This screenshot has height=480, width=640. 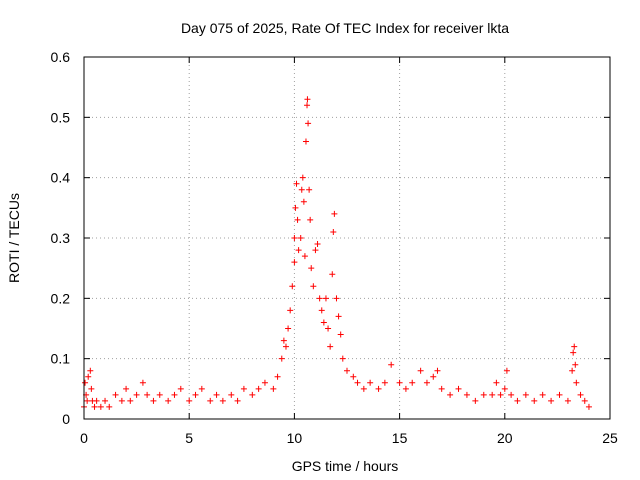 What do you see at coordinates (61, 57) in the screenshot?
I see `y-tick-label: 0.6` at bounding box center [61, 57].